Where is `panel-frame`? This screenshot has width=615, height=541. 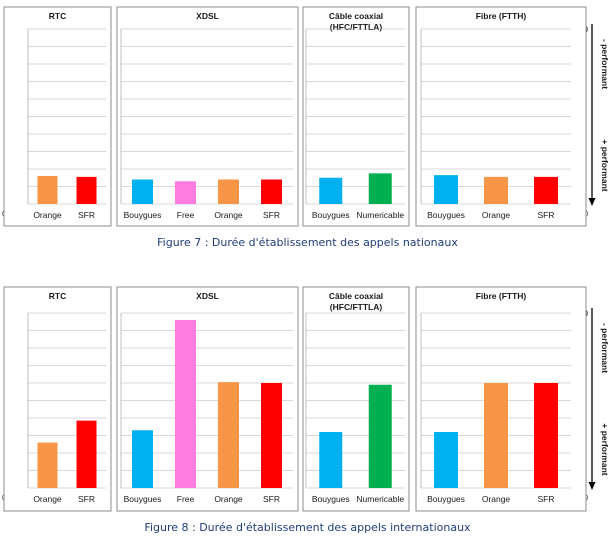
panel-frame is located at coordinates (356, 399).